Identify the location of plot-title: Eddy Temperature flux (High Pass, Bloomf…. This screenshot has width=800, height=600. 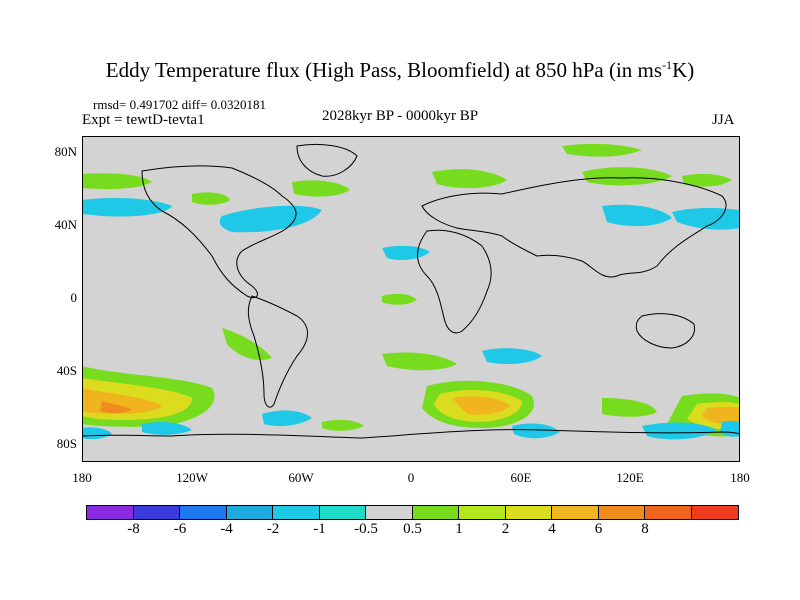
(400, 70).